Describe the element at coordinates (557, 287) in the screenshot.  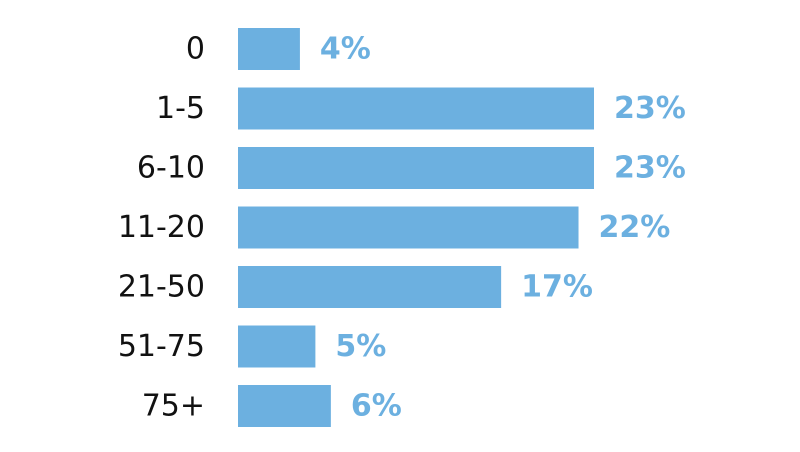
I see `value-label-4: 17%` at that location.